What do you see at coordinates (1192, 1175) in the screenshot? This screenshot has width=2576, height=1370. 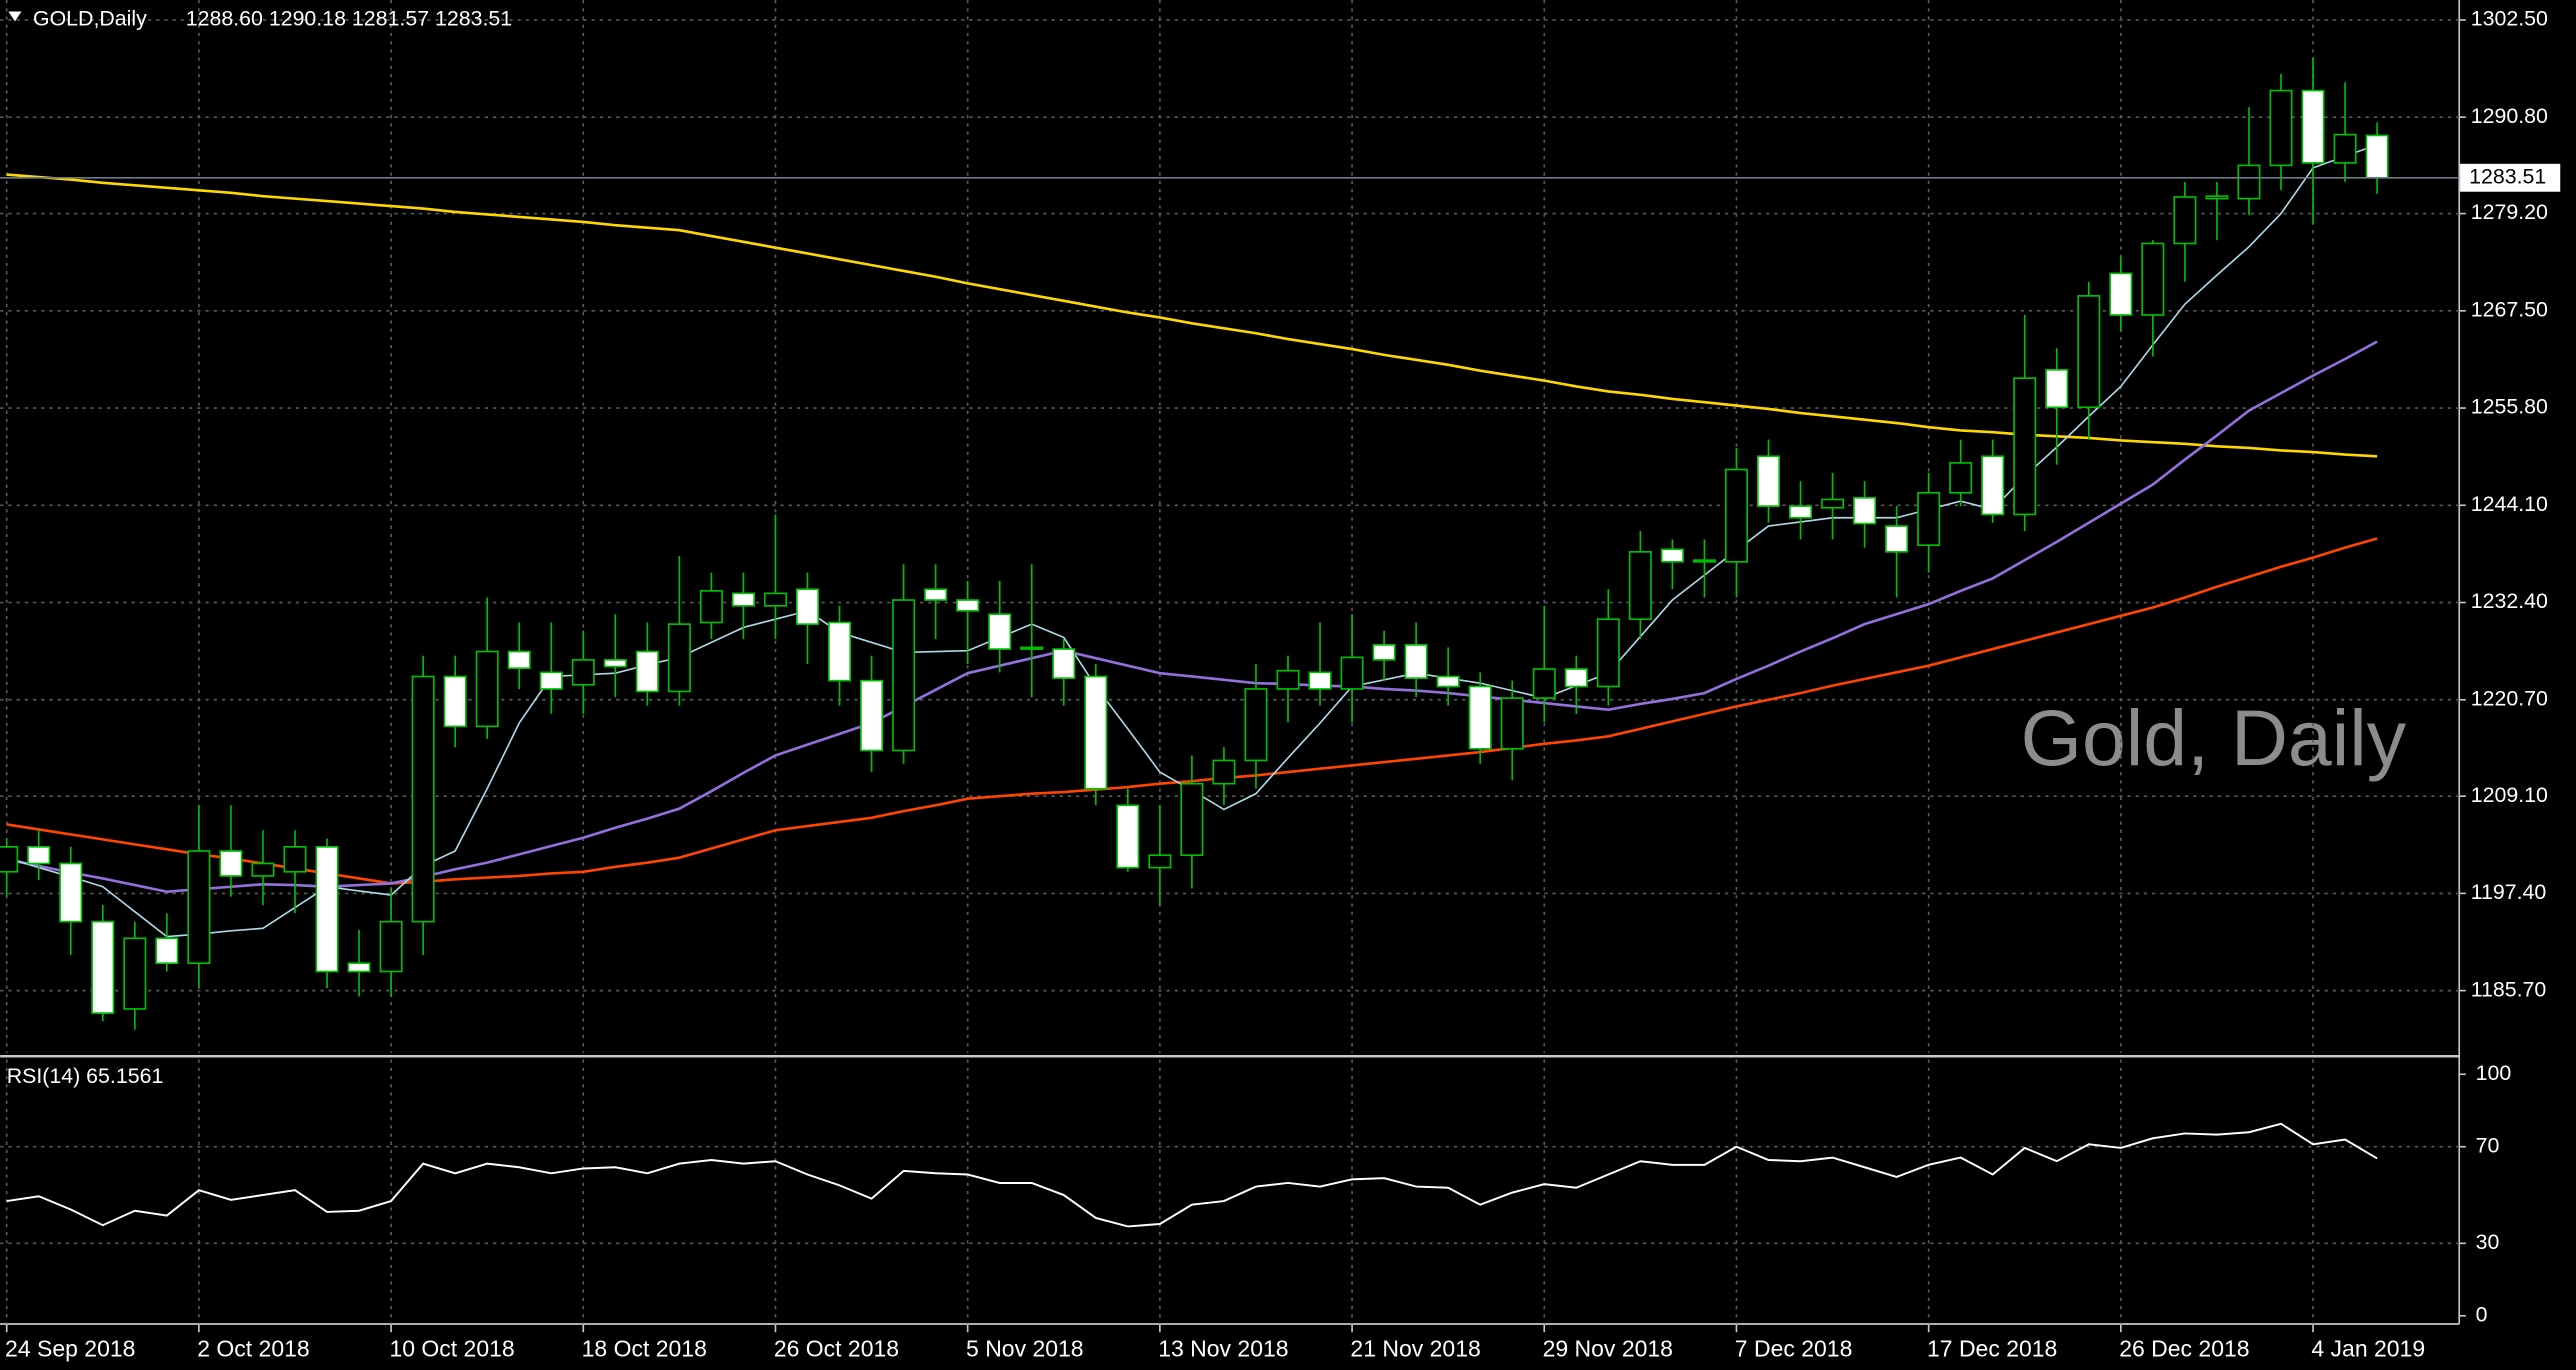 I see `rsi-line` at bounding box center [1192, 1175].